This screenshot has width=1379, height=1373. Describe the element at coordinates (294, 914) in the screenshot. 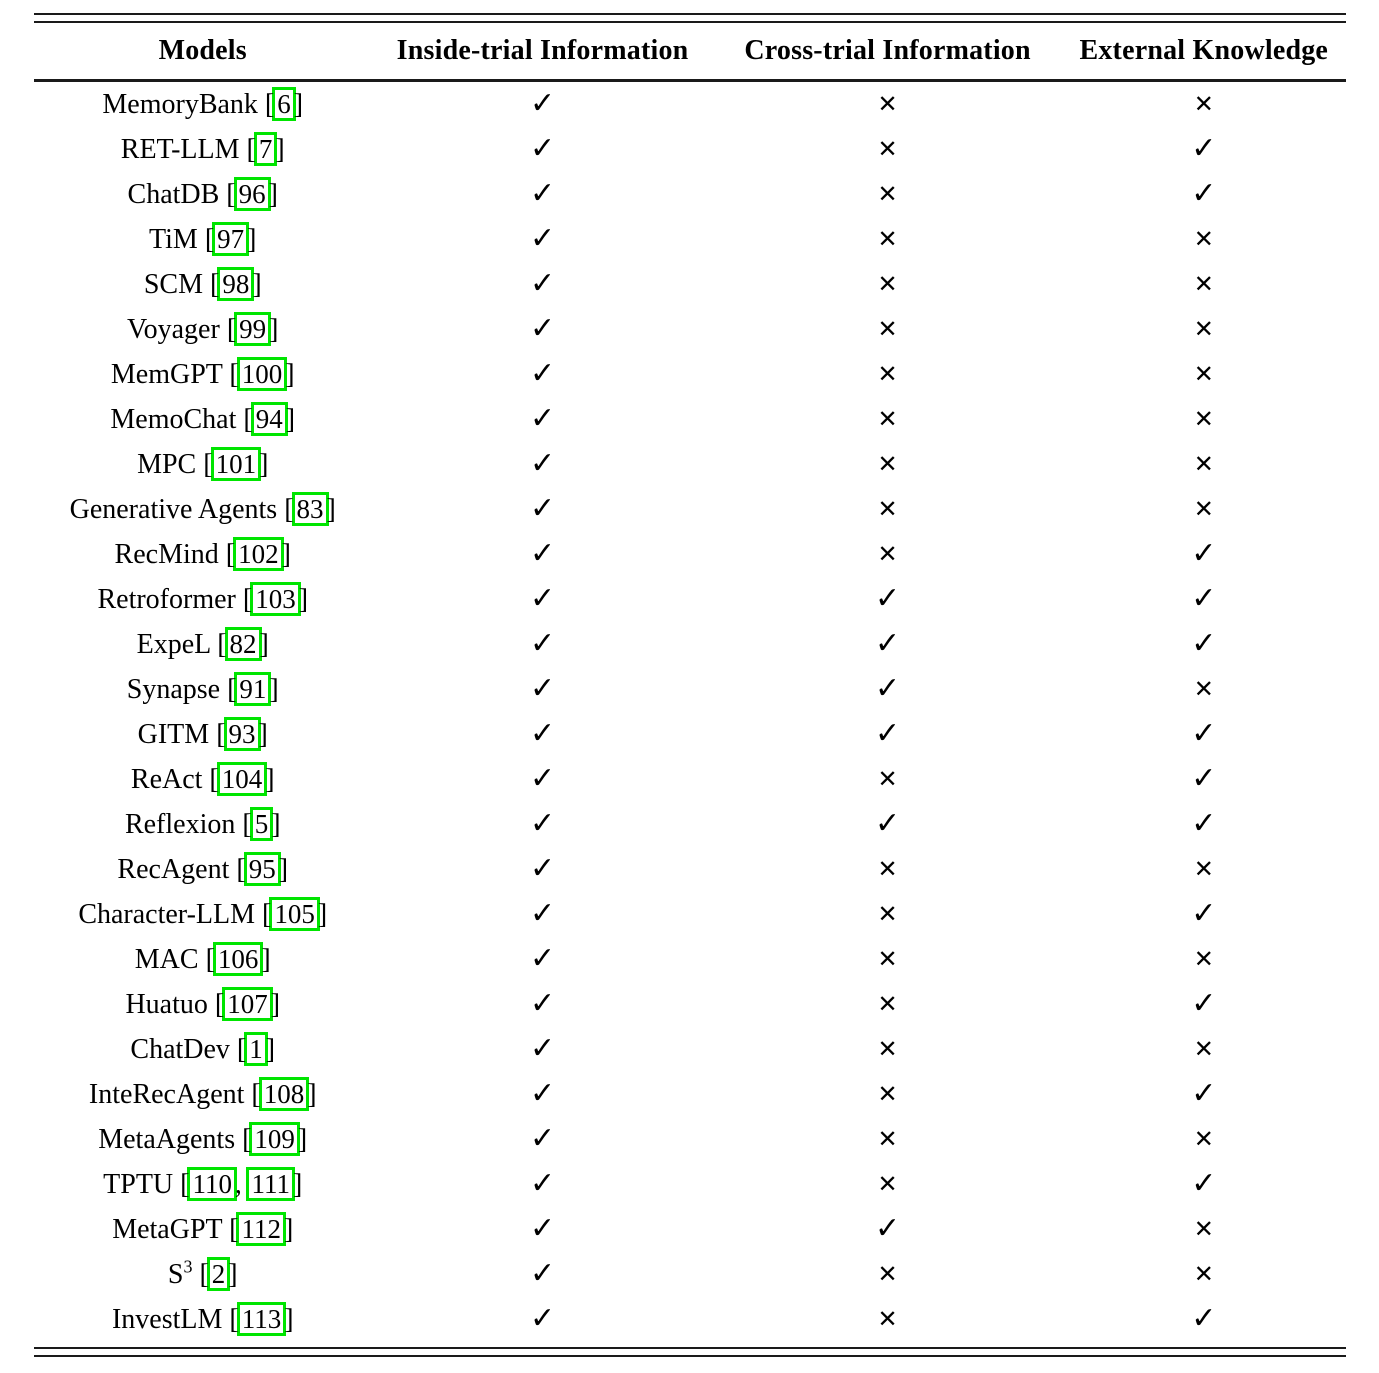

I see `citation-link: 105` at that location.